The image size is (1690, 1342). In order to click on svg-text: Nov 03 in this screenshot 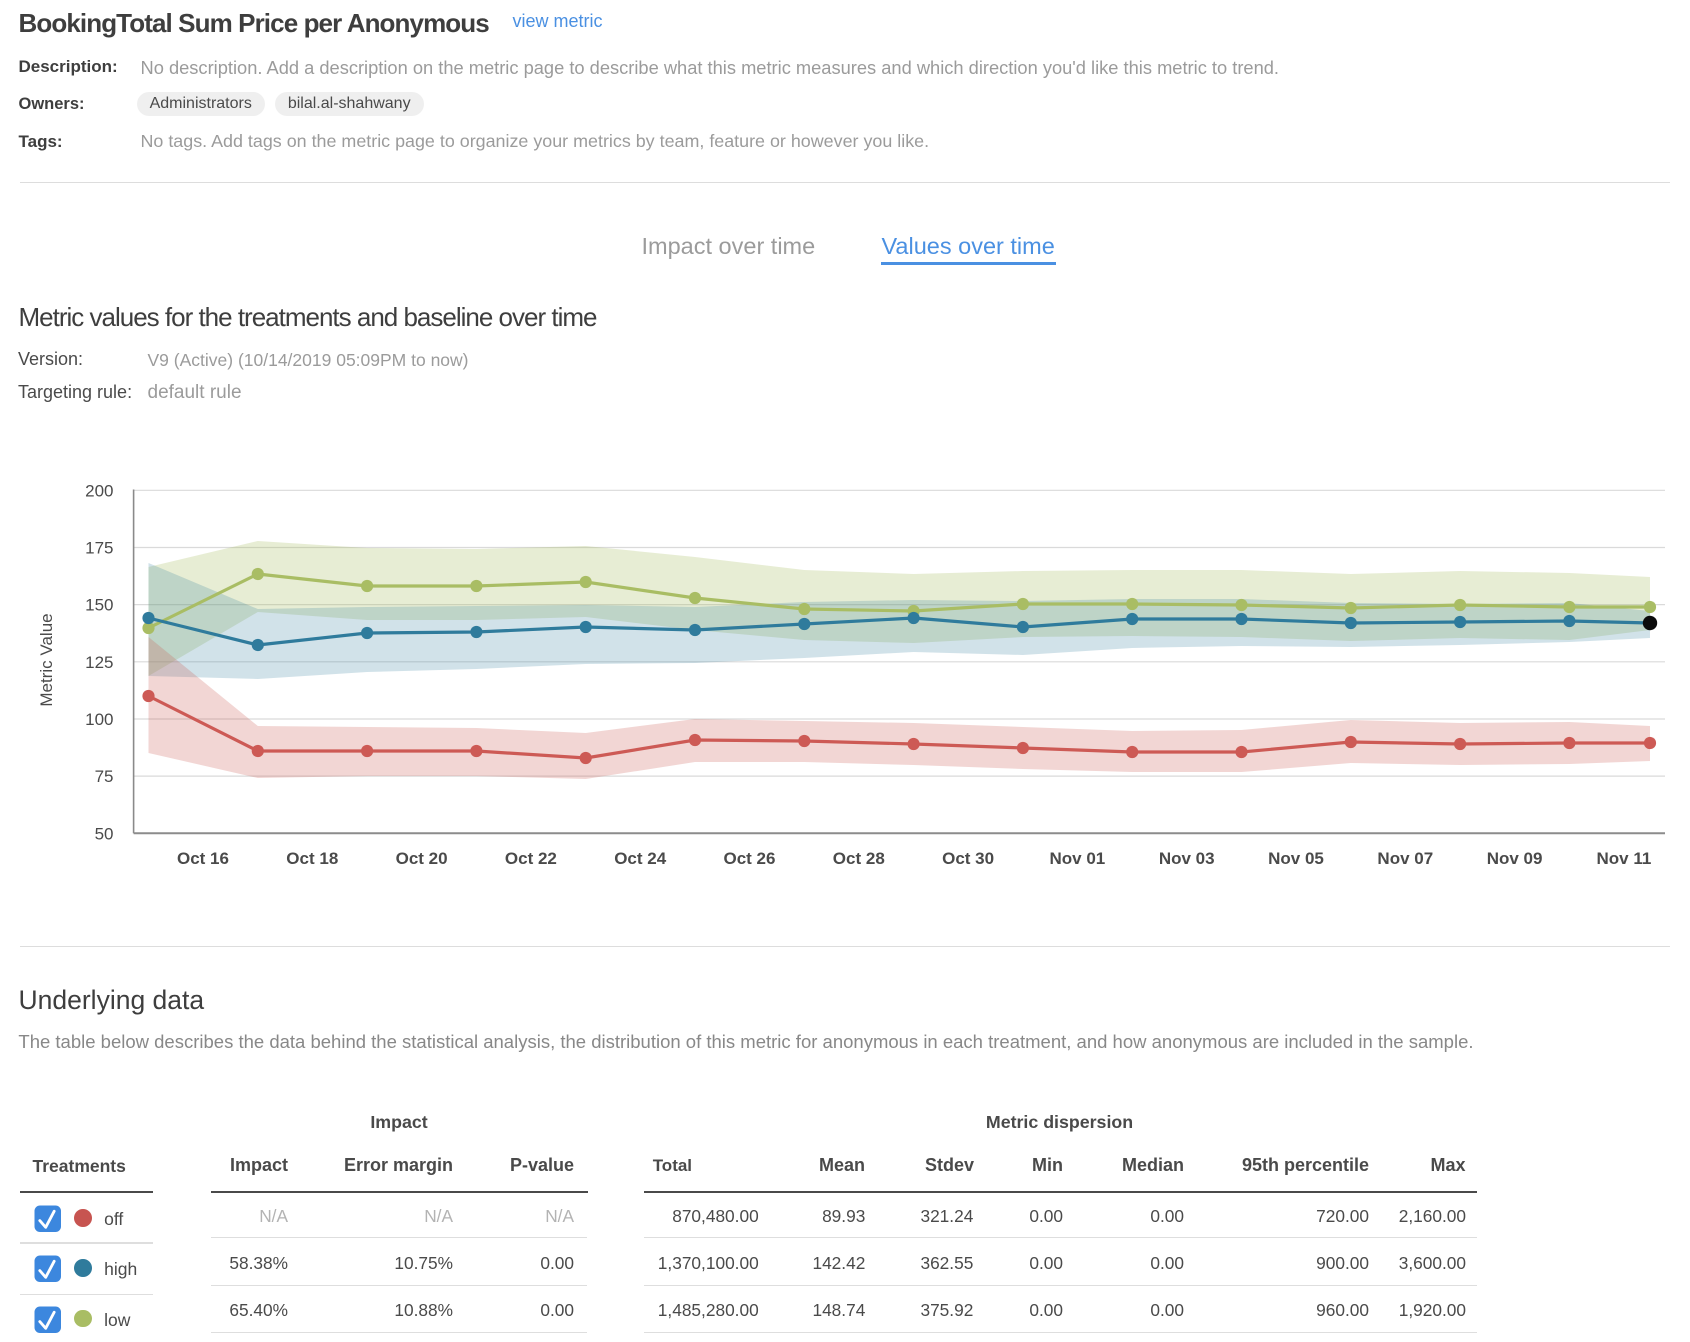, I will do `click(1187, 858)`.